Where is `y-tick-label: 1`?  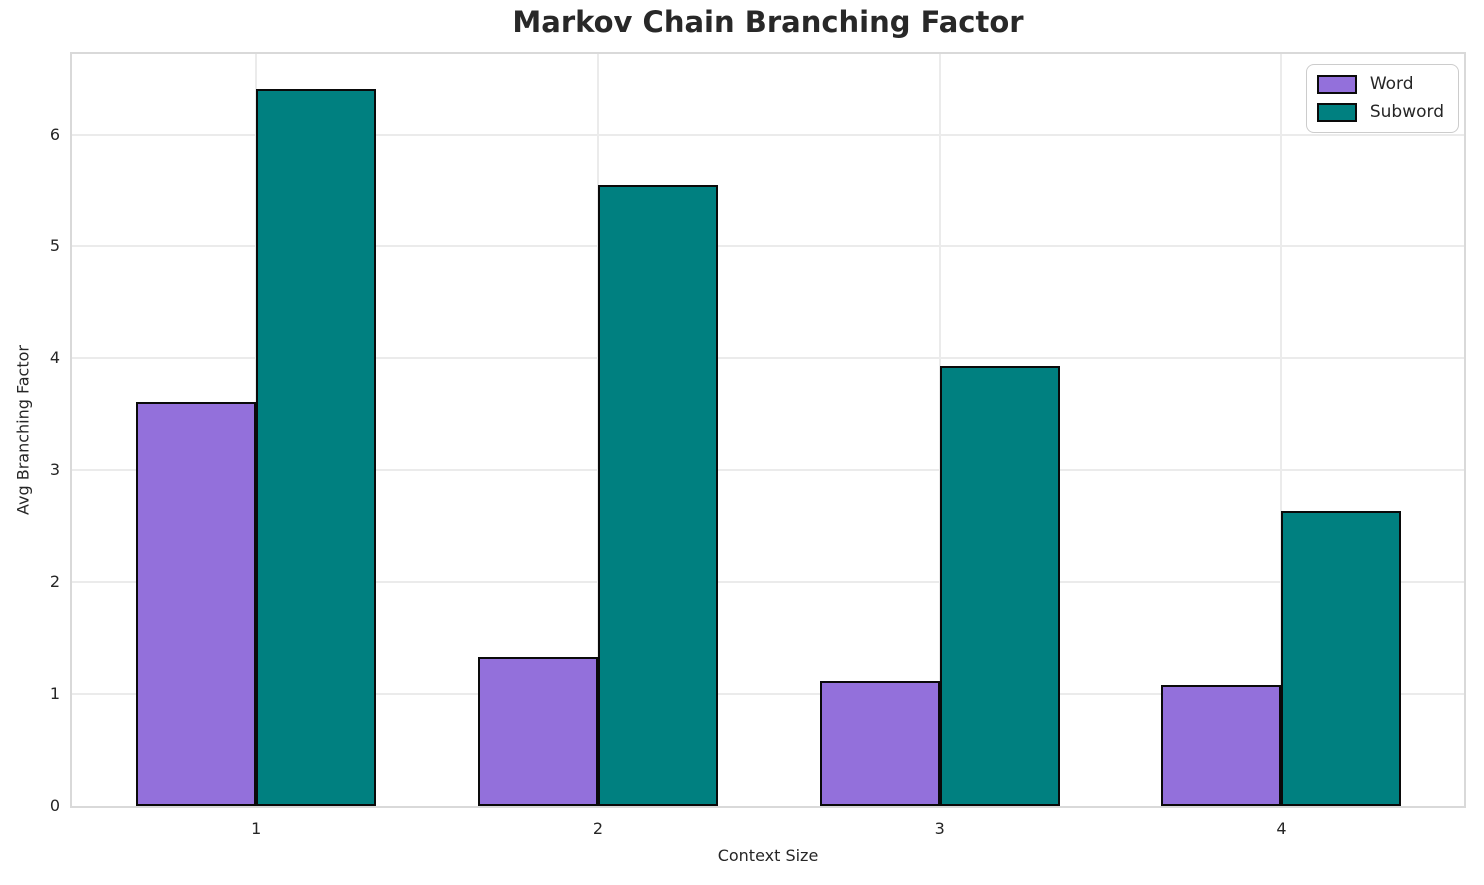 y-tick-label: 1 is located at coordinates (54, 694).